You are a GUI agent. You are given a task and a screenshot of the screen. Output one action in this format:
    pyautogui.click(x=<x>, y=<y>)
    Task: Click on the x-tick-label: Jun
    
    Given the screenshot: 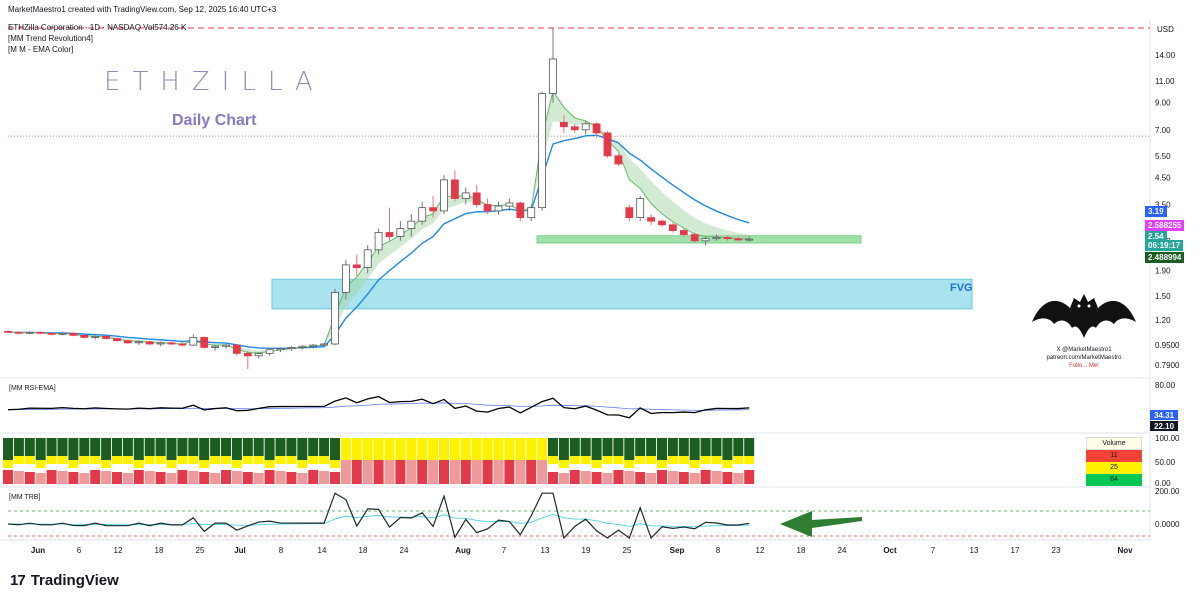 What is the action you would take?
    pyautogui.click(x=38, y=550)
    